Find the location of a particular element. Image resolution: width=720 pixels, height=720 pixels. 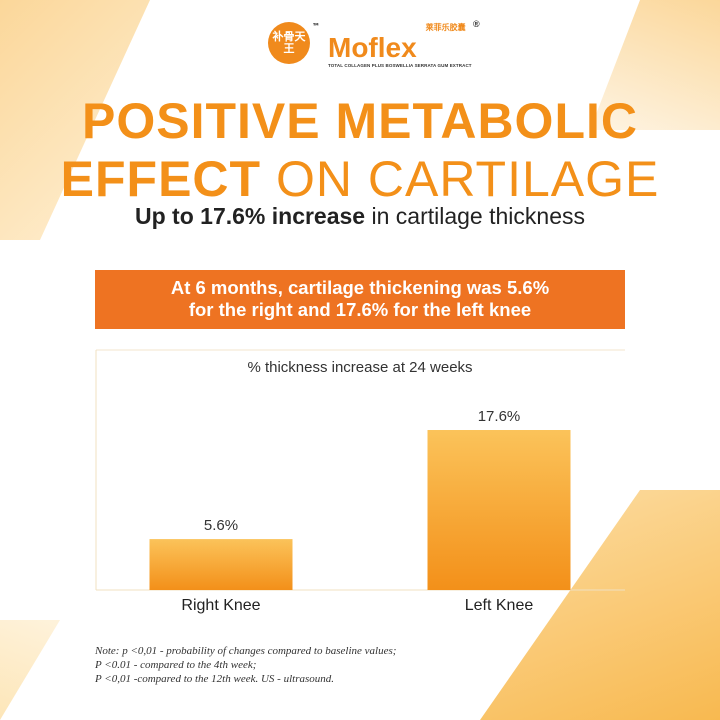

brand-cn: 莱菲乐胶囊 is located at coordinates (445, 27).